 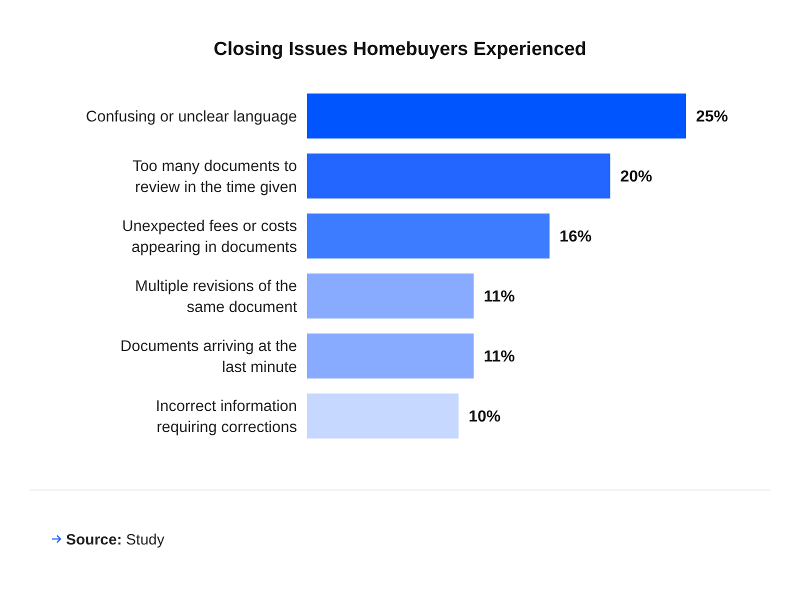 What do you see at coordinates (636, 177) in the screenshot?
I see `data-label: 20%` at bounding box center [636, 177].